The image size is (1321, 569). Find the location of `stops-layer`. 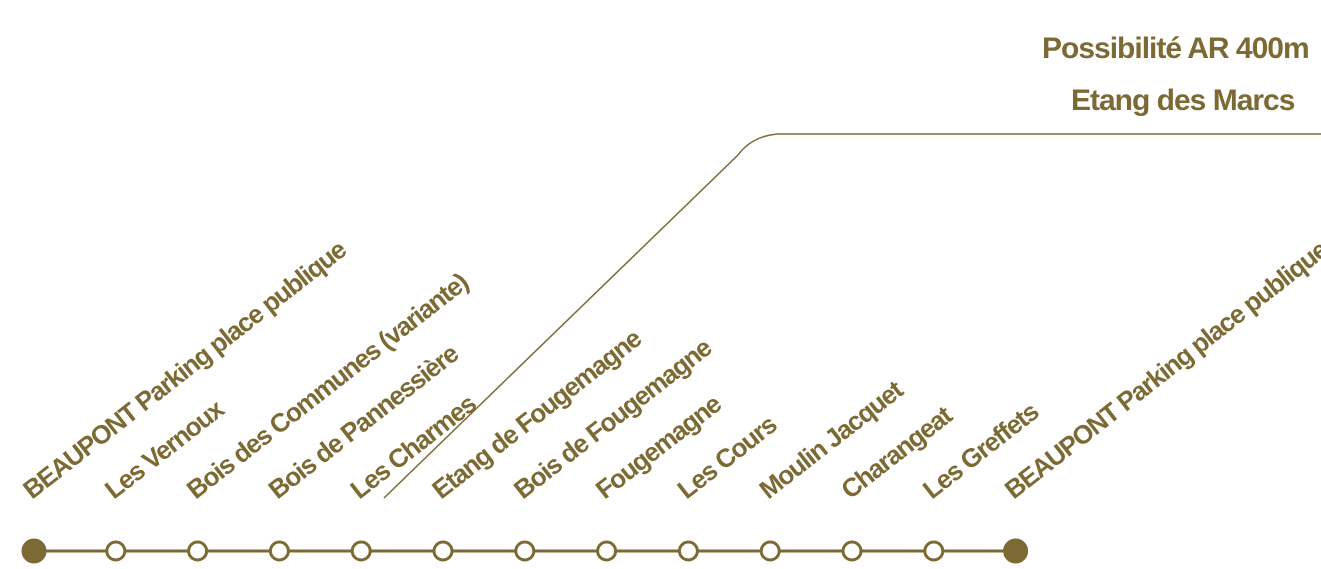

stops-layer is located at coordinates (525, 551).